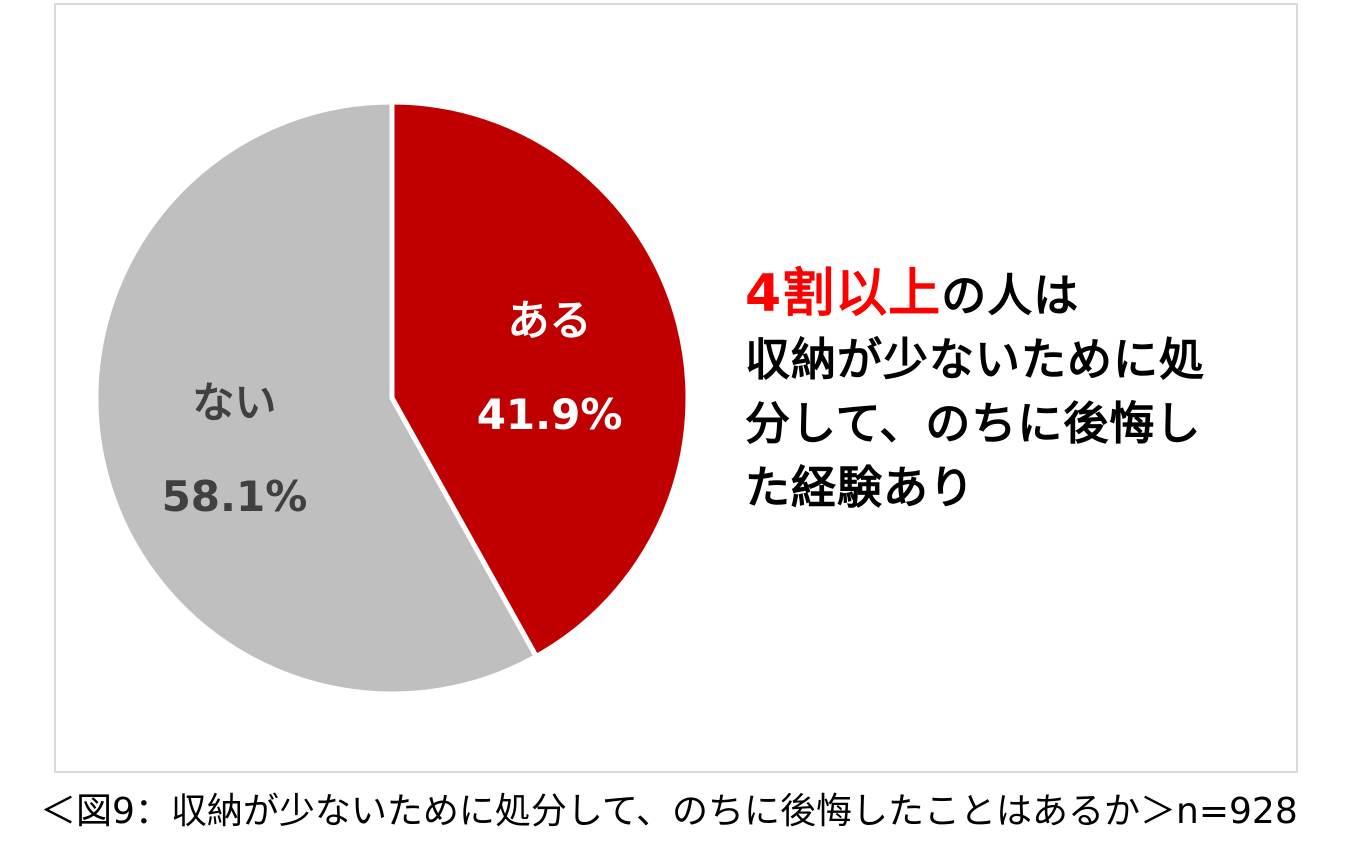  I want to click on slice-category-label-1: ない, so click(234, 402).